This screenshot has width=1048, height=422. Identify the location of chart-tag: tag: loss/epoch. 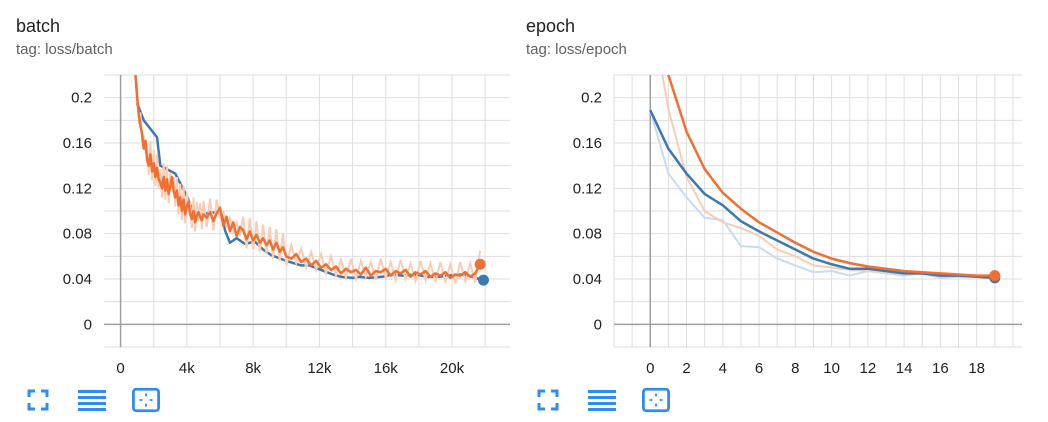
(576, 49).